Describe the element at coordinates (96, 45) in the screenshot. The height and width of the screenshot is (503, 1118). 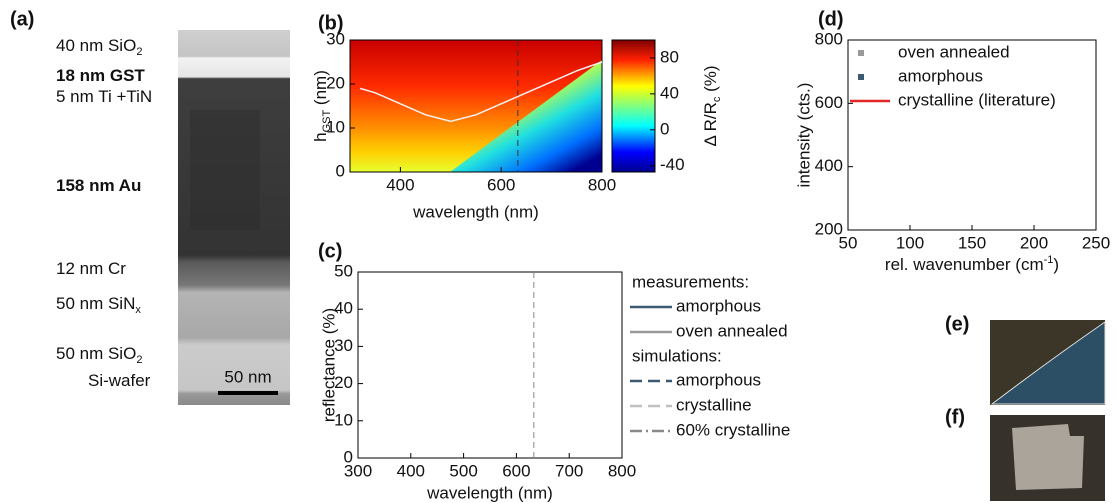
I see `layer-label-main: 40 nm SiO` at that location.